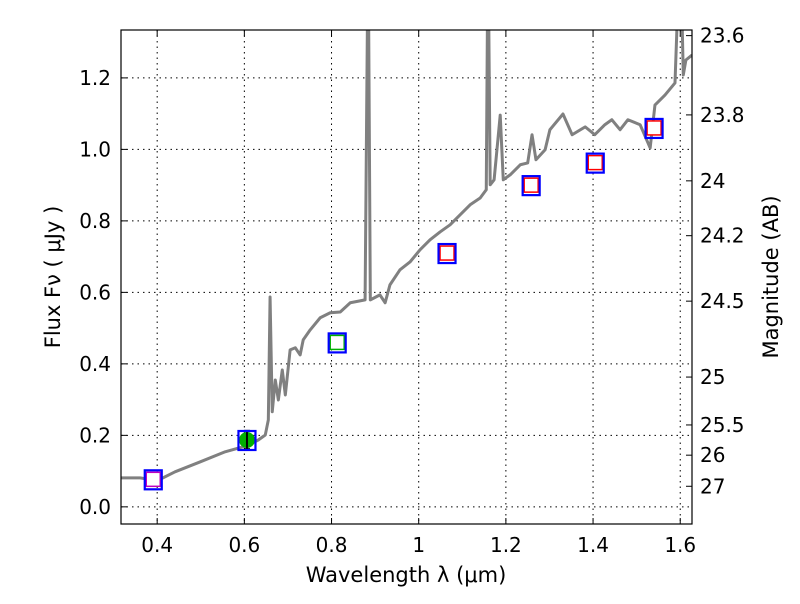  I want to click on y-axis-label: Flux Fν ( μJy ), so click(53, 277).